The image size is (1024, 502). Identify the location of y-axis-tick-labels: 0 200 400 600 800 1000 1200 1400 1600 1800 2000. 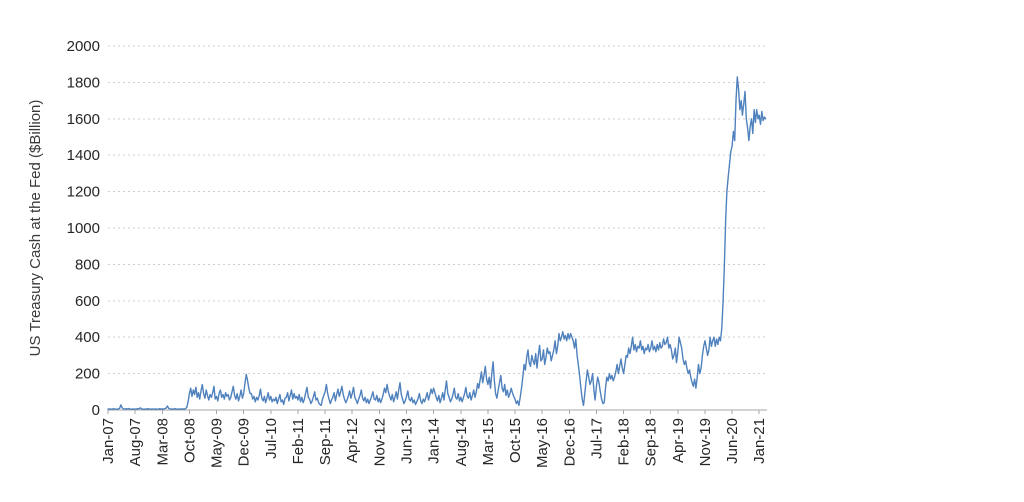
(83, 228).